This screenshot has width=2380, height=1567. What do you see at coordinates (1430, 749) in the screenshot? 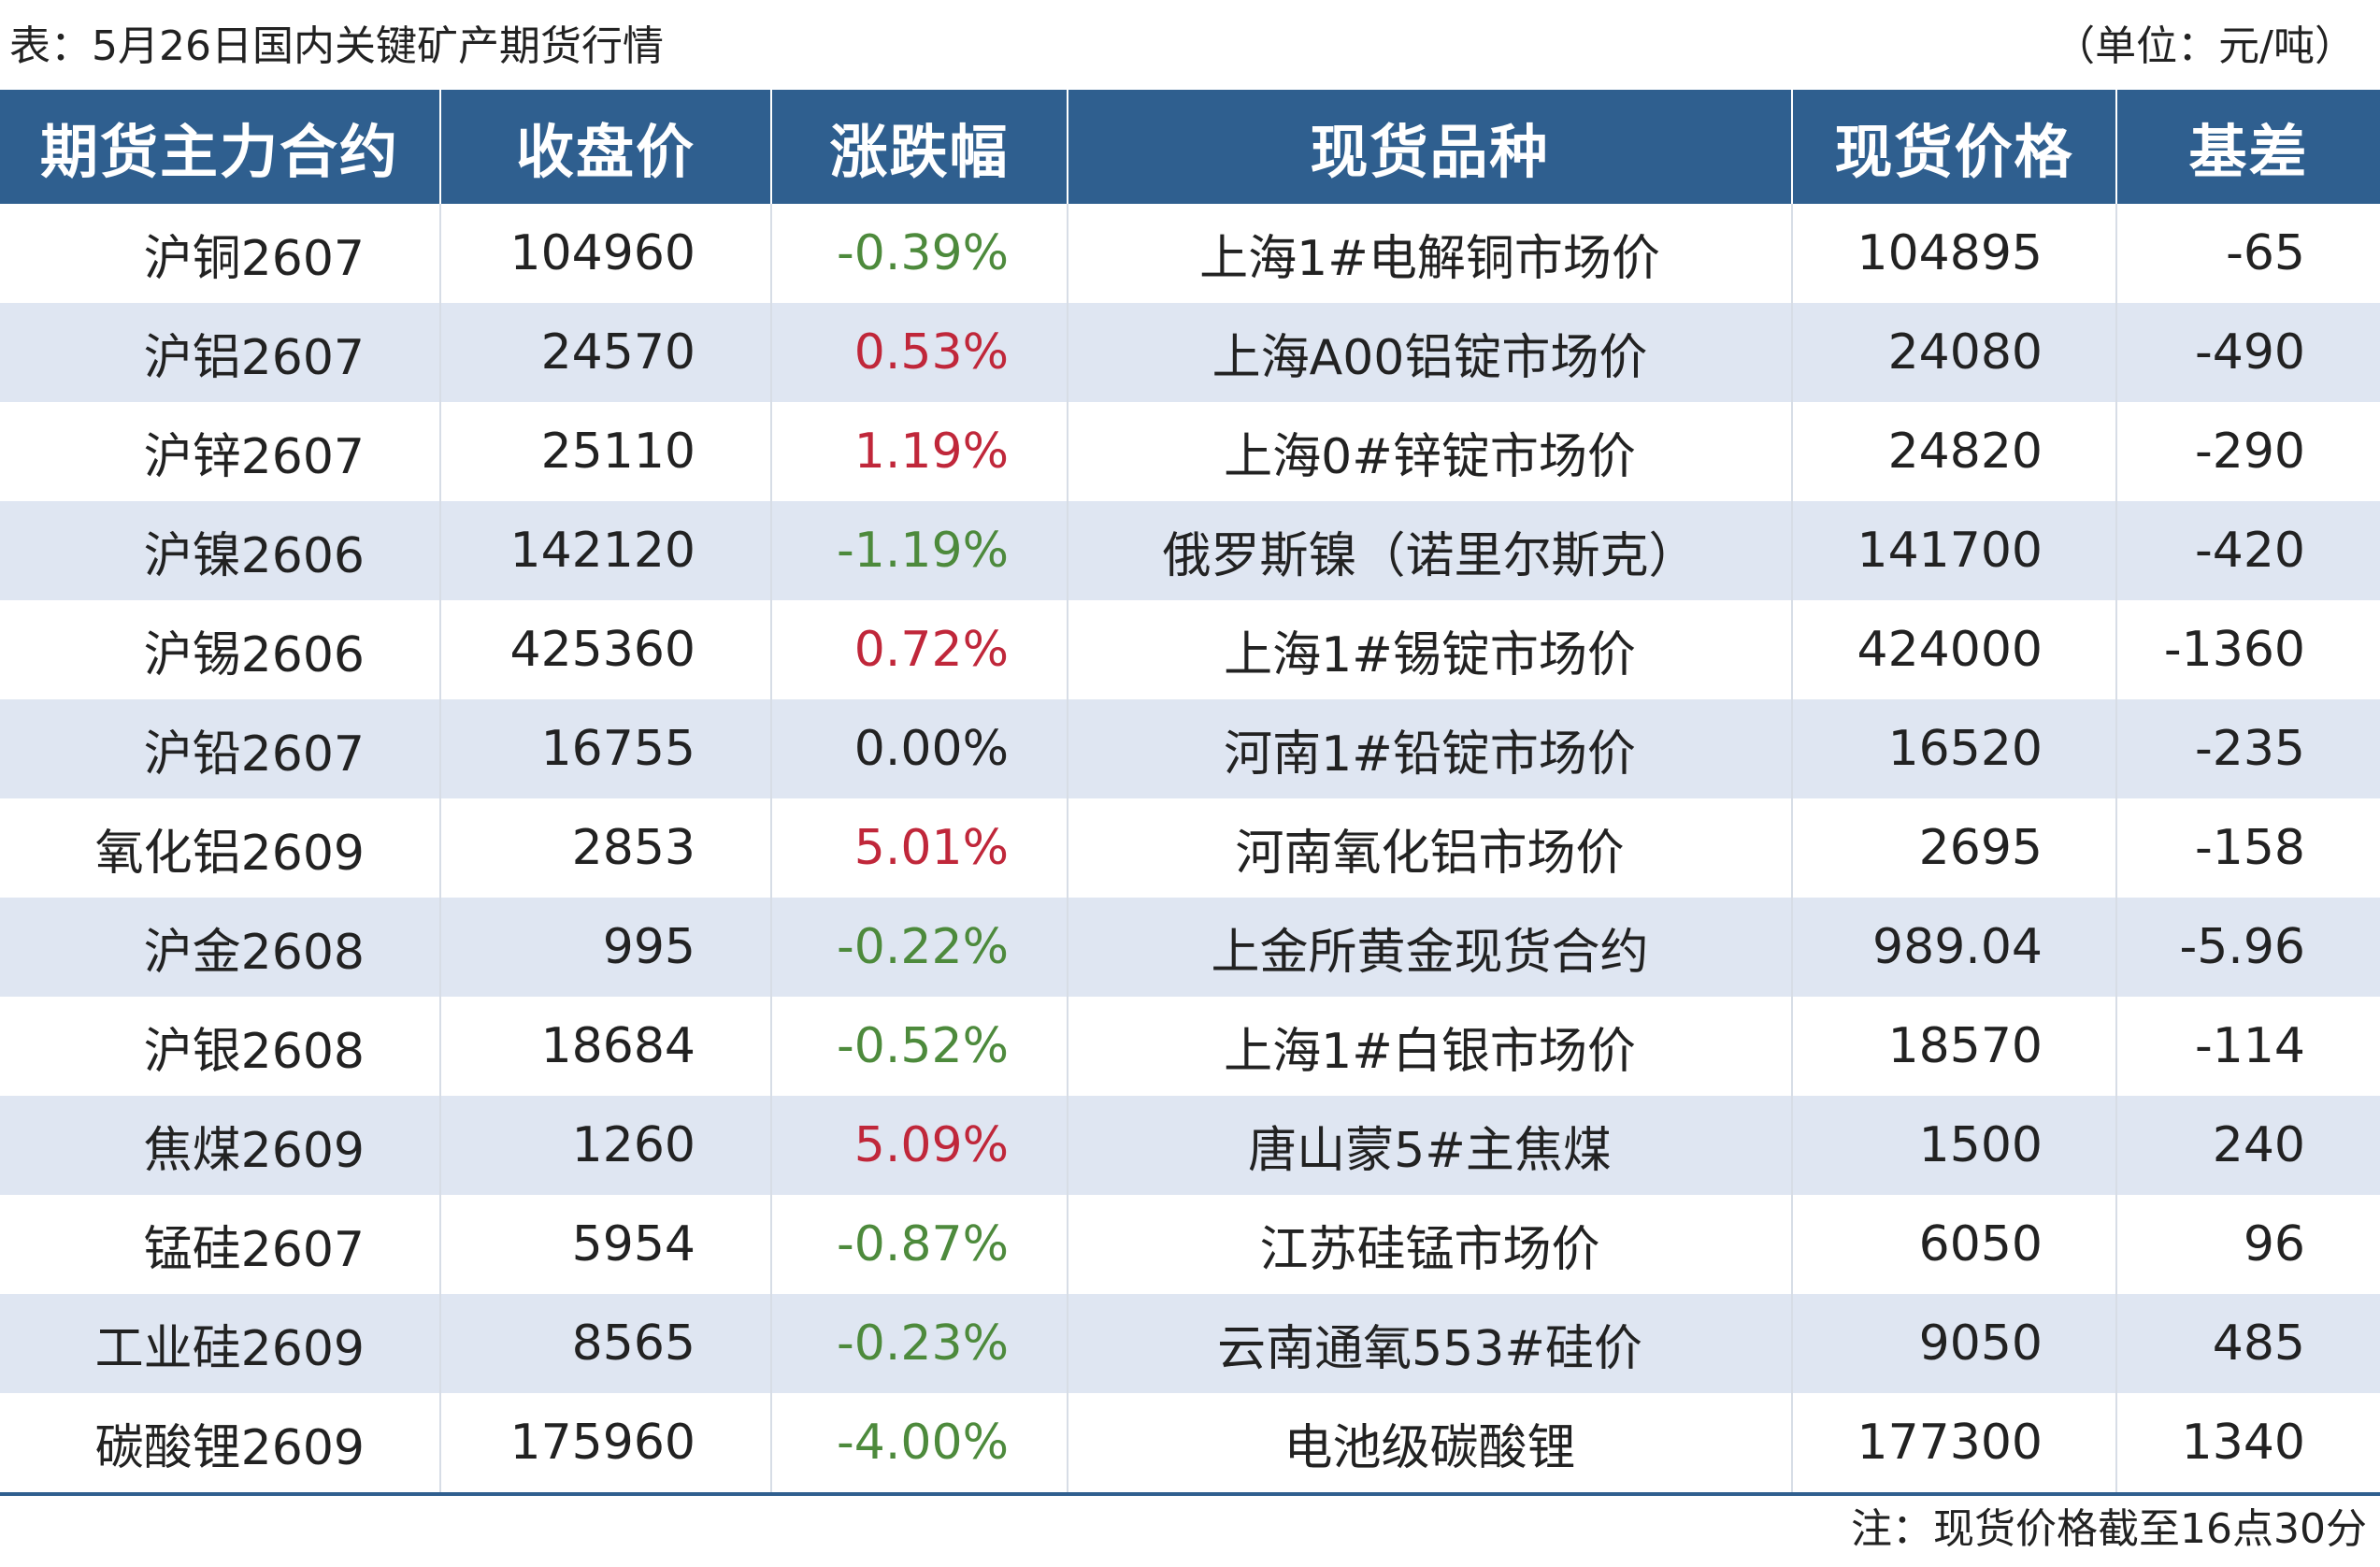
I see `cell-spot-name: 河南1#铅锭市场价` at bounding box center [1430, 749].